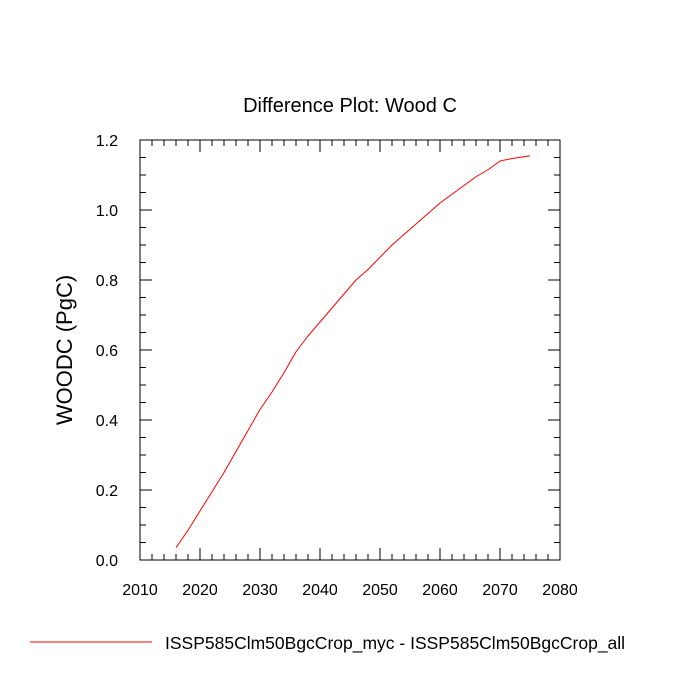 This screenshot has width=700, height=700. Describe the element at coordinates (380, 590) in the screenshot. I see `x-tick-label: 2050` at that location.